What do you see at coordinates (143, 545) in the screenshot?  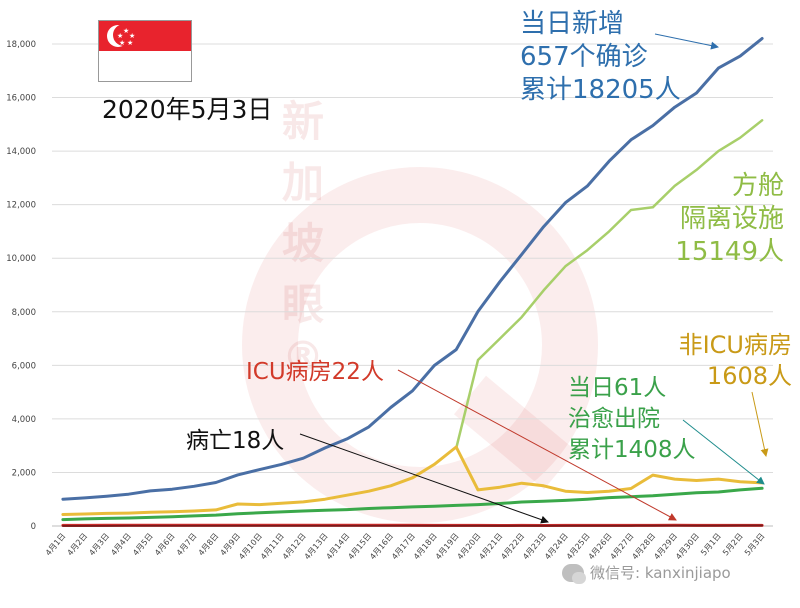 I see `x-tick-label: 4月5日` at bounding box center [143, 545].